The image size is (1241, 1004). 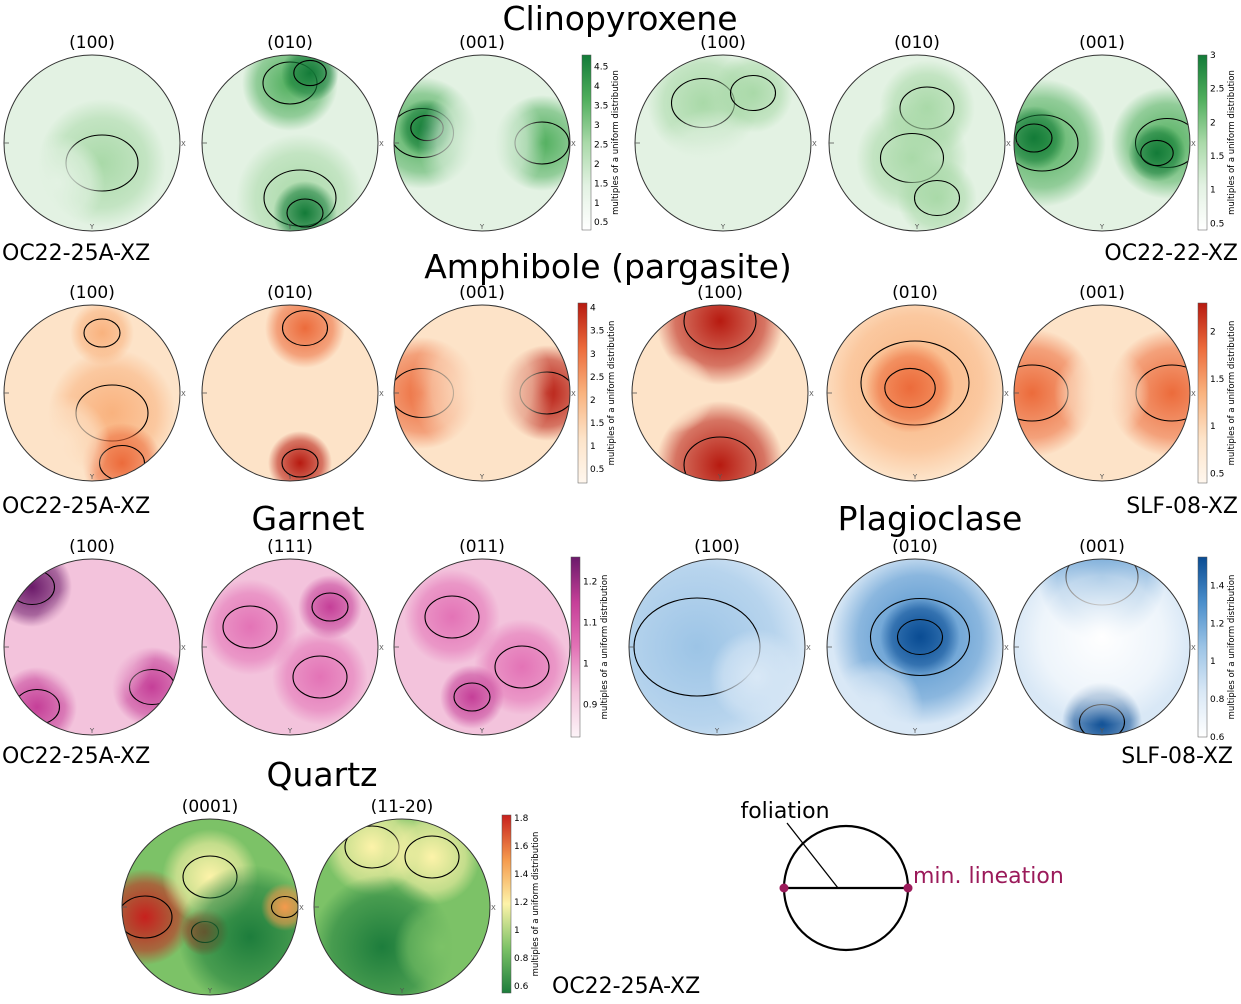 I want to click on foliation-label: foliation, so click(x=784, y=811).